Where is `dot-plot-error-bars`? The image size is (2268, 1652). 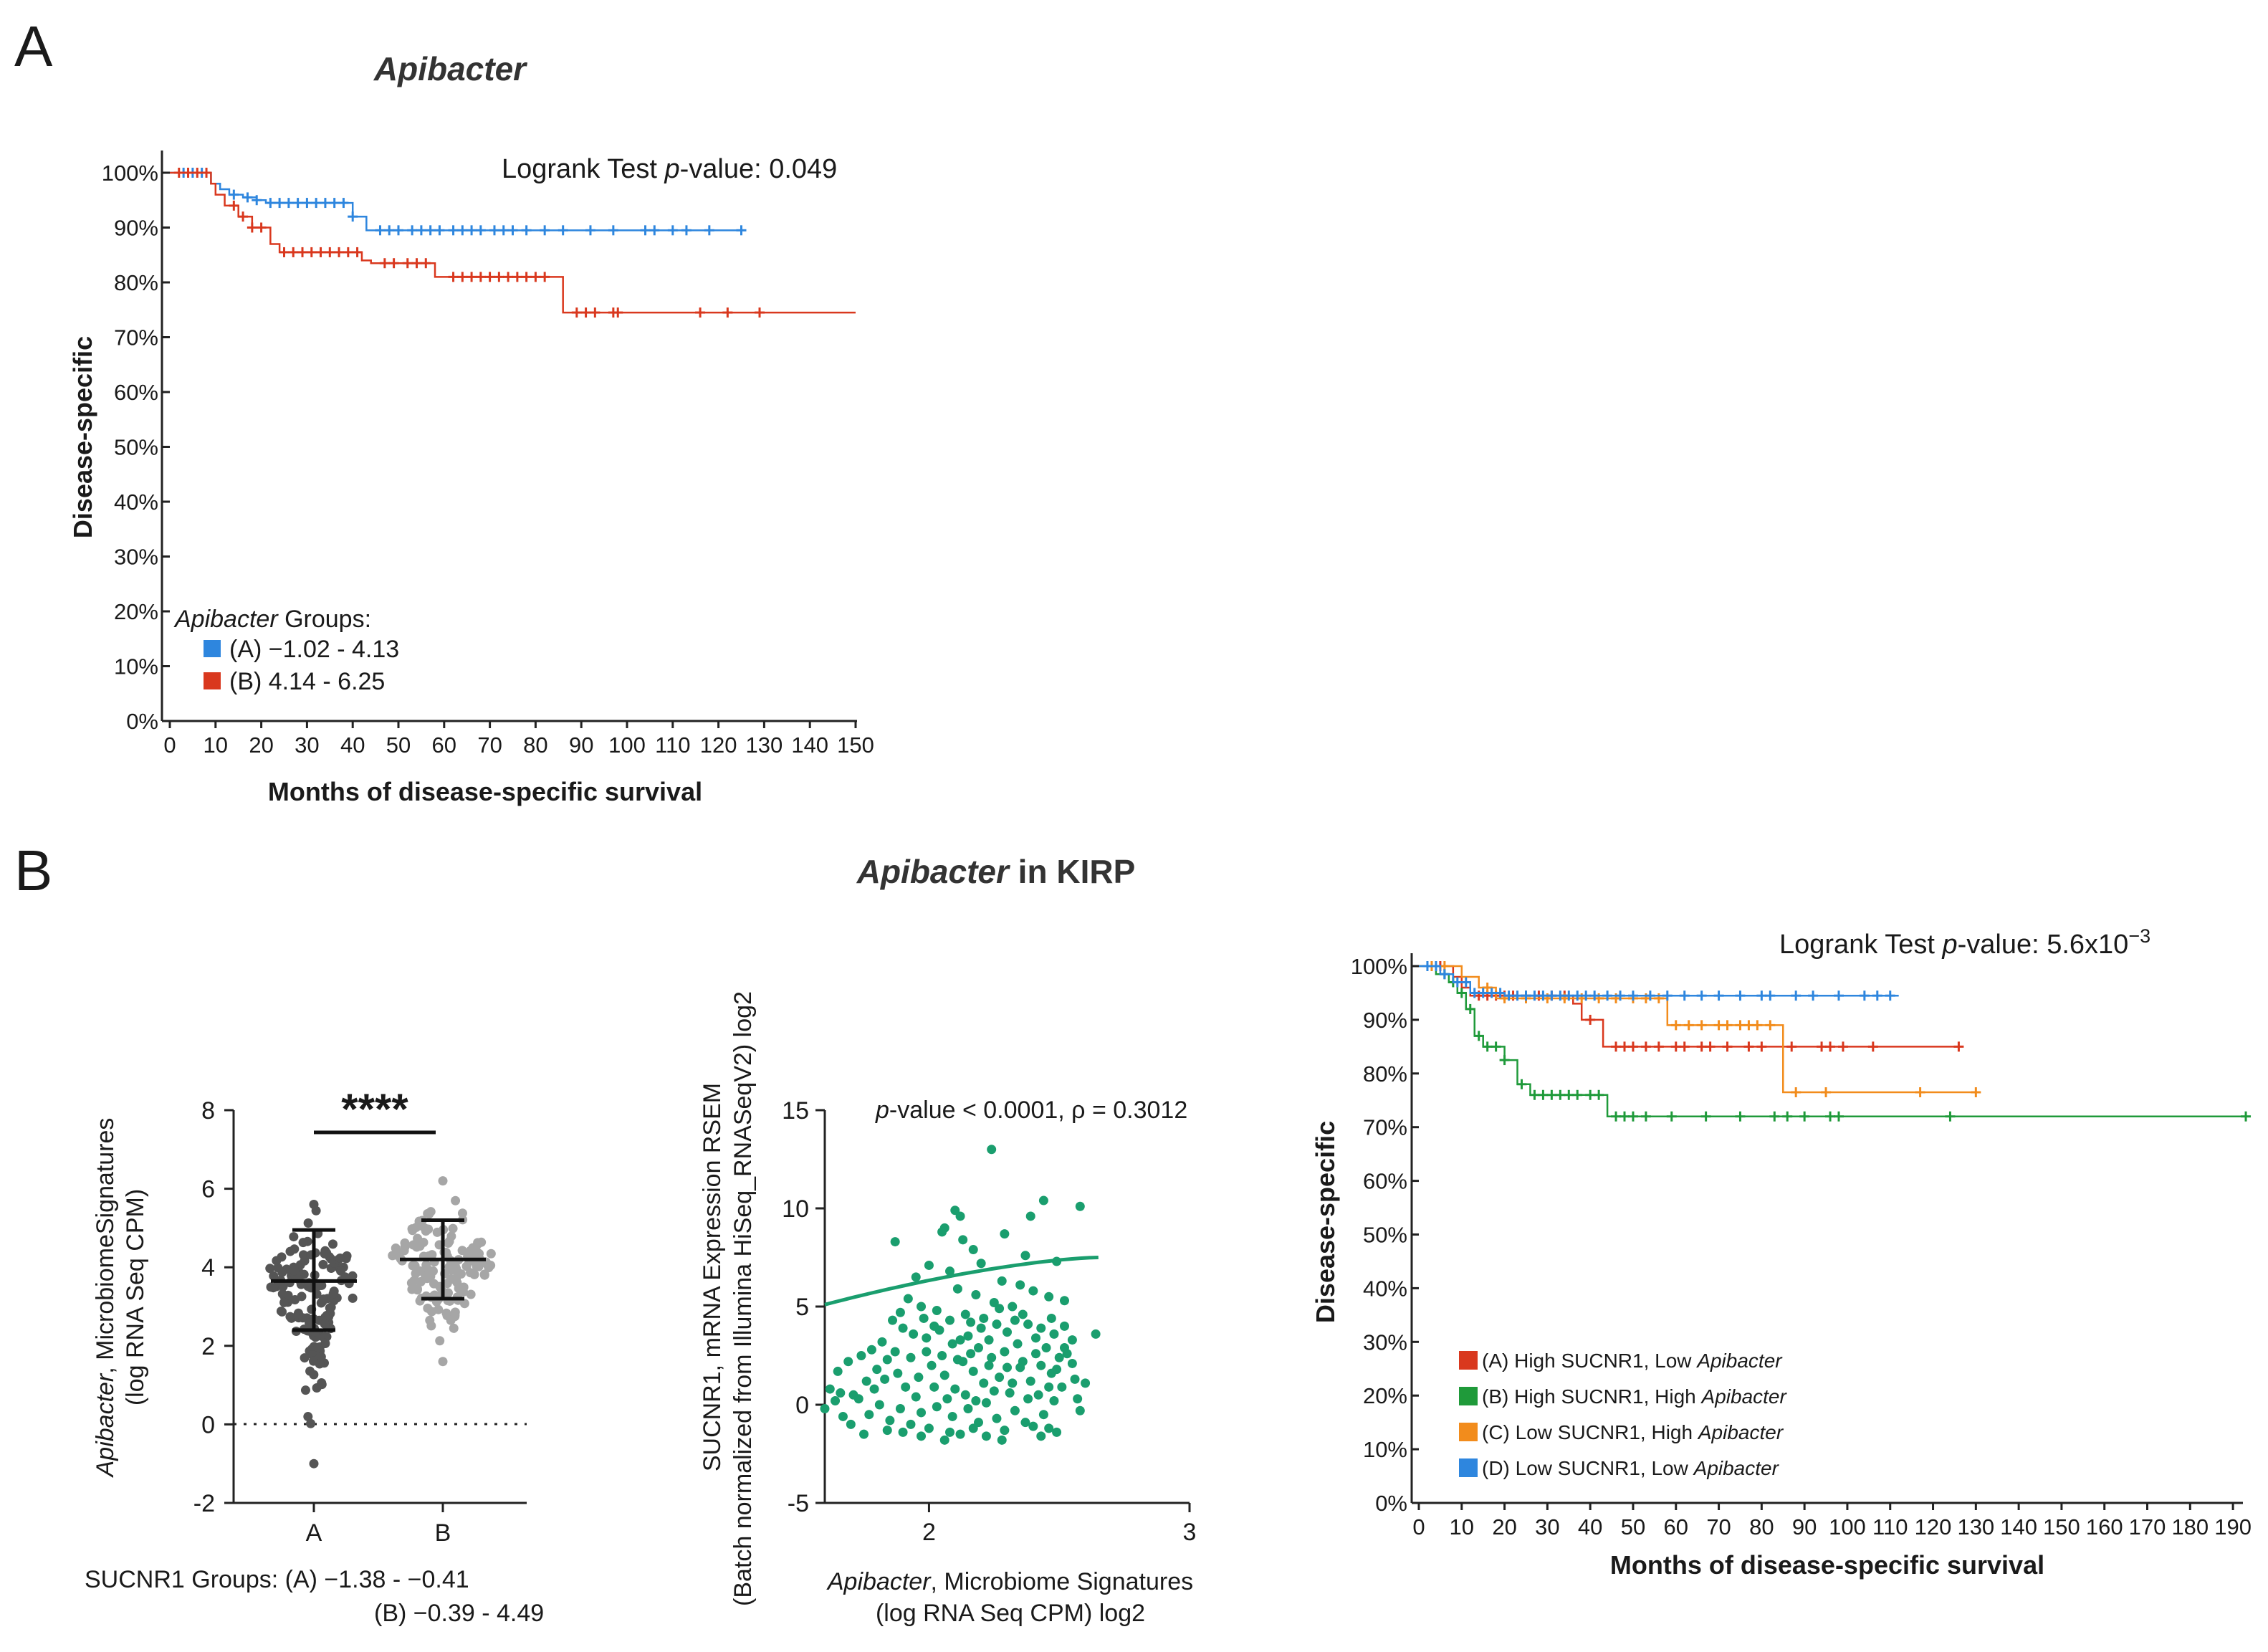 dot-plot-error-bars is located at coordinates (379, 1275).